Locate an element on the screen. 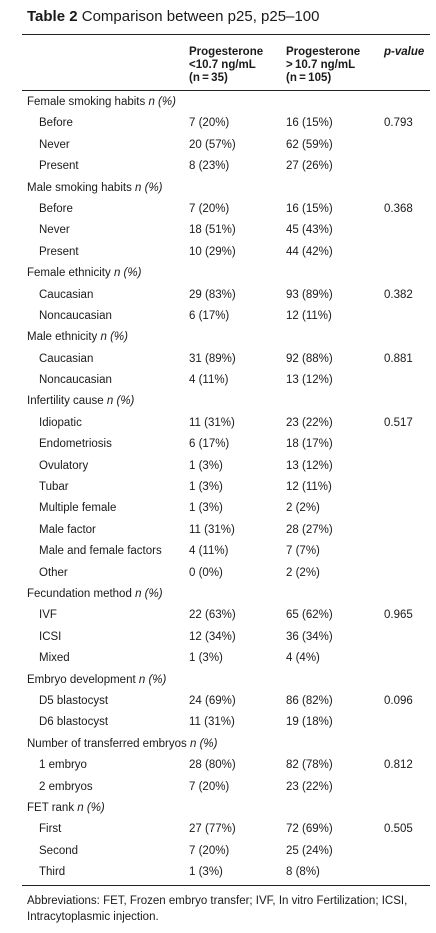 Image resolution: width=436 pixels, height=933 pixels. table-row: Tubar 1 (3%) 12 (11%) is located at coordinates (218, 487).